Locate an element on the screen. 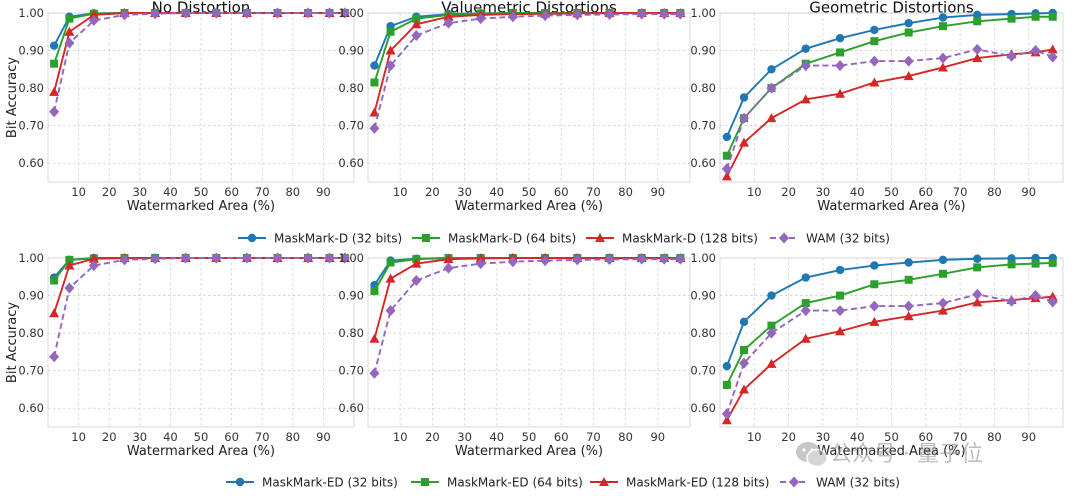 This screenshot has height=496, width=1075. watermark-text: 公众号 · 量子位 is located at coordinates (906, 454).